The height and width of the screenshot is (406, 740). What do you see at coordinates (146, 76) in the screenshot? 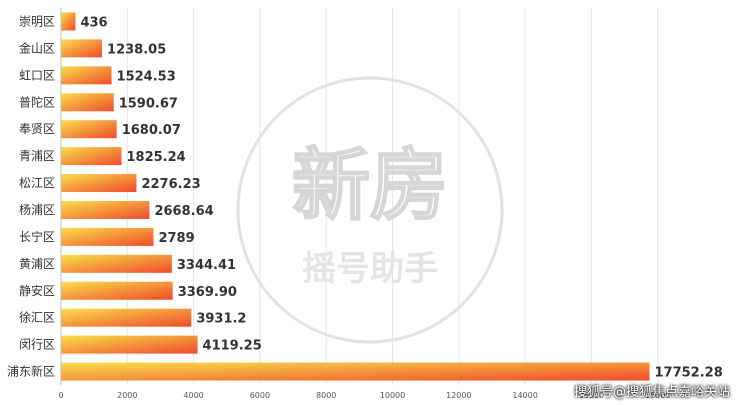
I see `value-label: 1524.53` at bounding box center [146, 76].